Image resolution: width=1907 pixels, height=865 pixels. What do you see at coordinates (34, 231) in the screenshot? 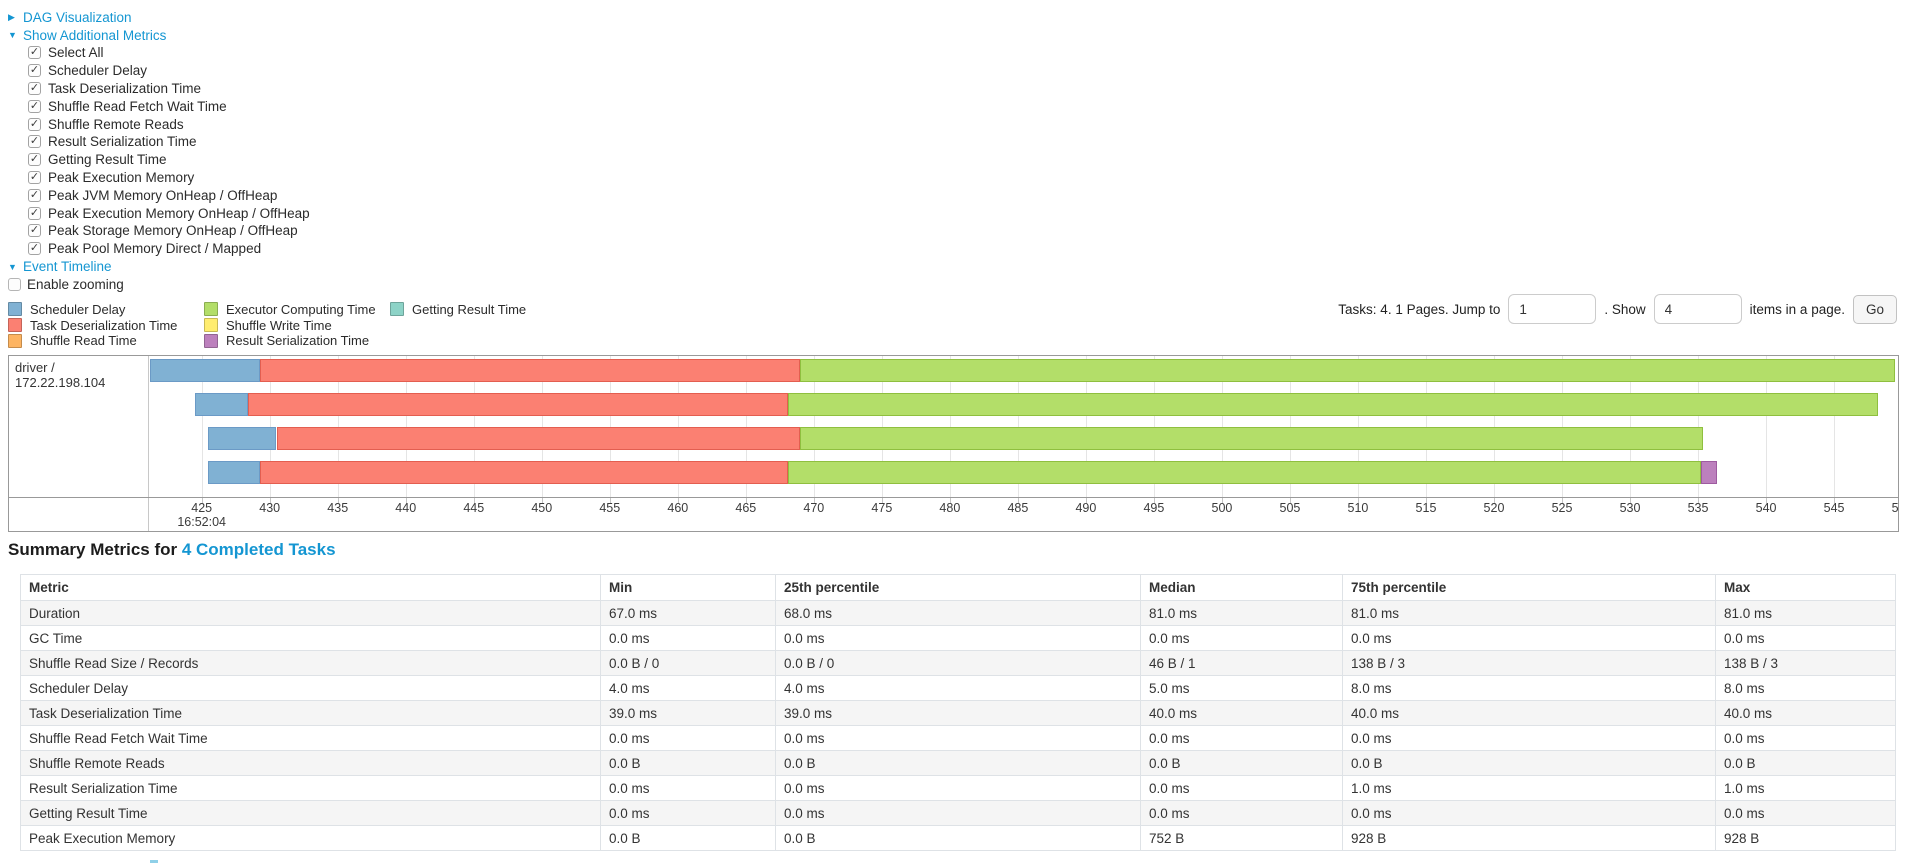
I see `checkbox-peak-storage-memory-onheap-offheap: ✓` at bounding box center [34, 231].